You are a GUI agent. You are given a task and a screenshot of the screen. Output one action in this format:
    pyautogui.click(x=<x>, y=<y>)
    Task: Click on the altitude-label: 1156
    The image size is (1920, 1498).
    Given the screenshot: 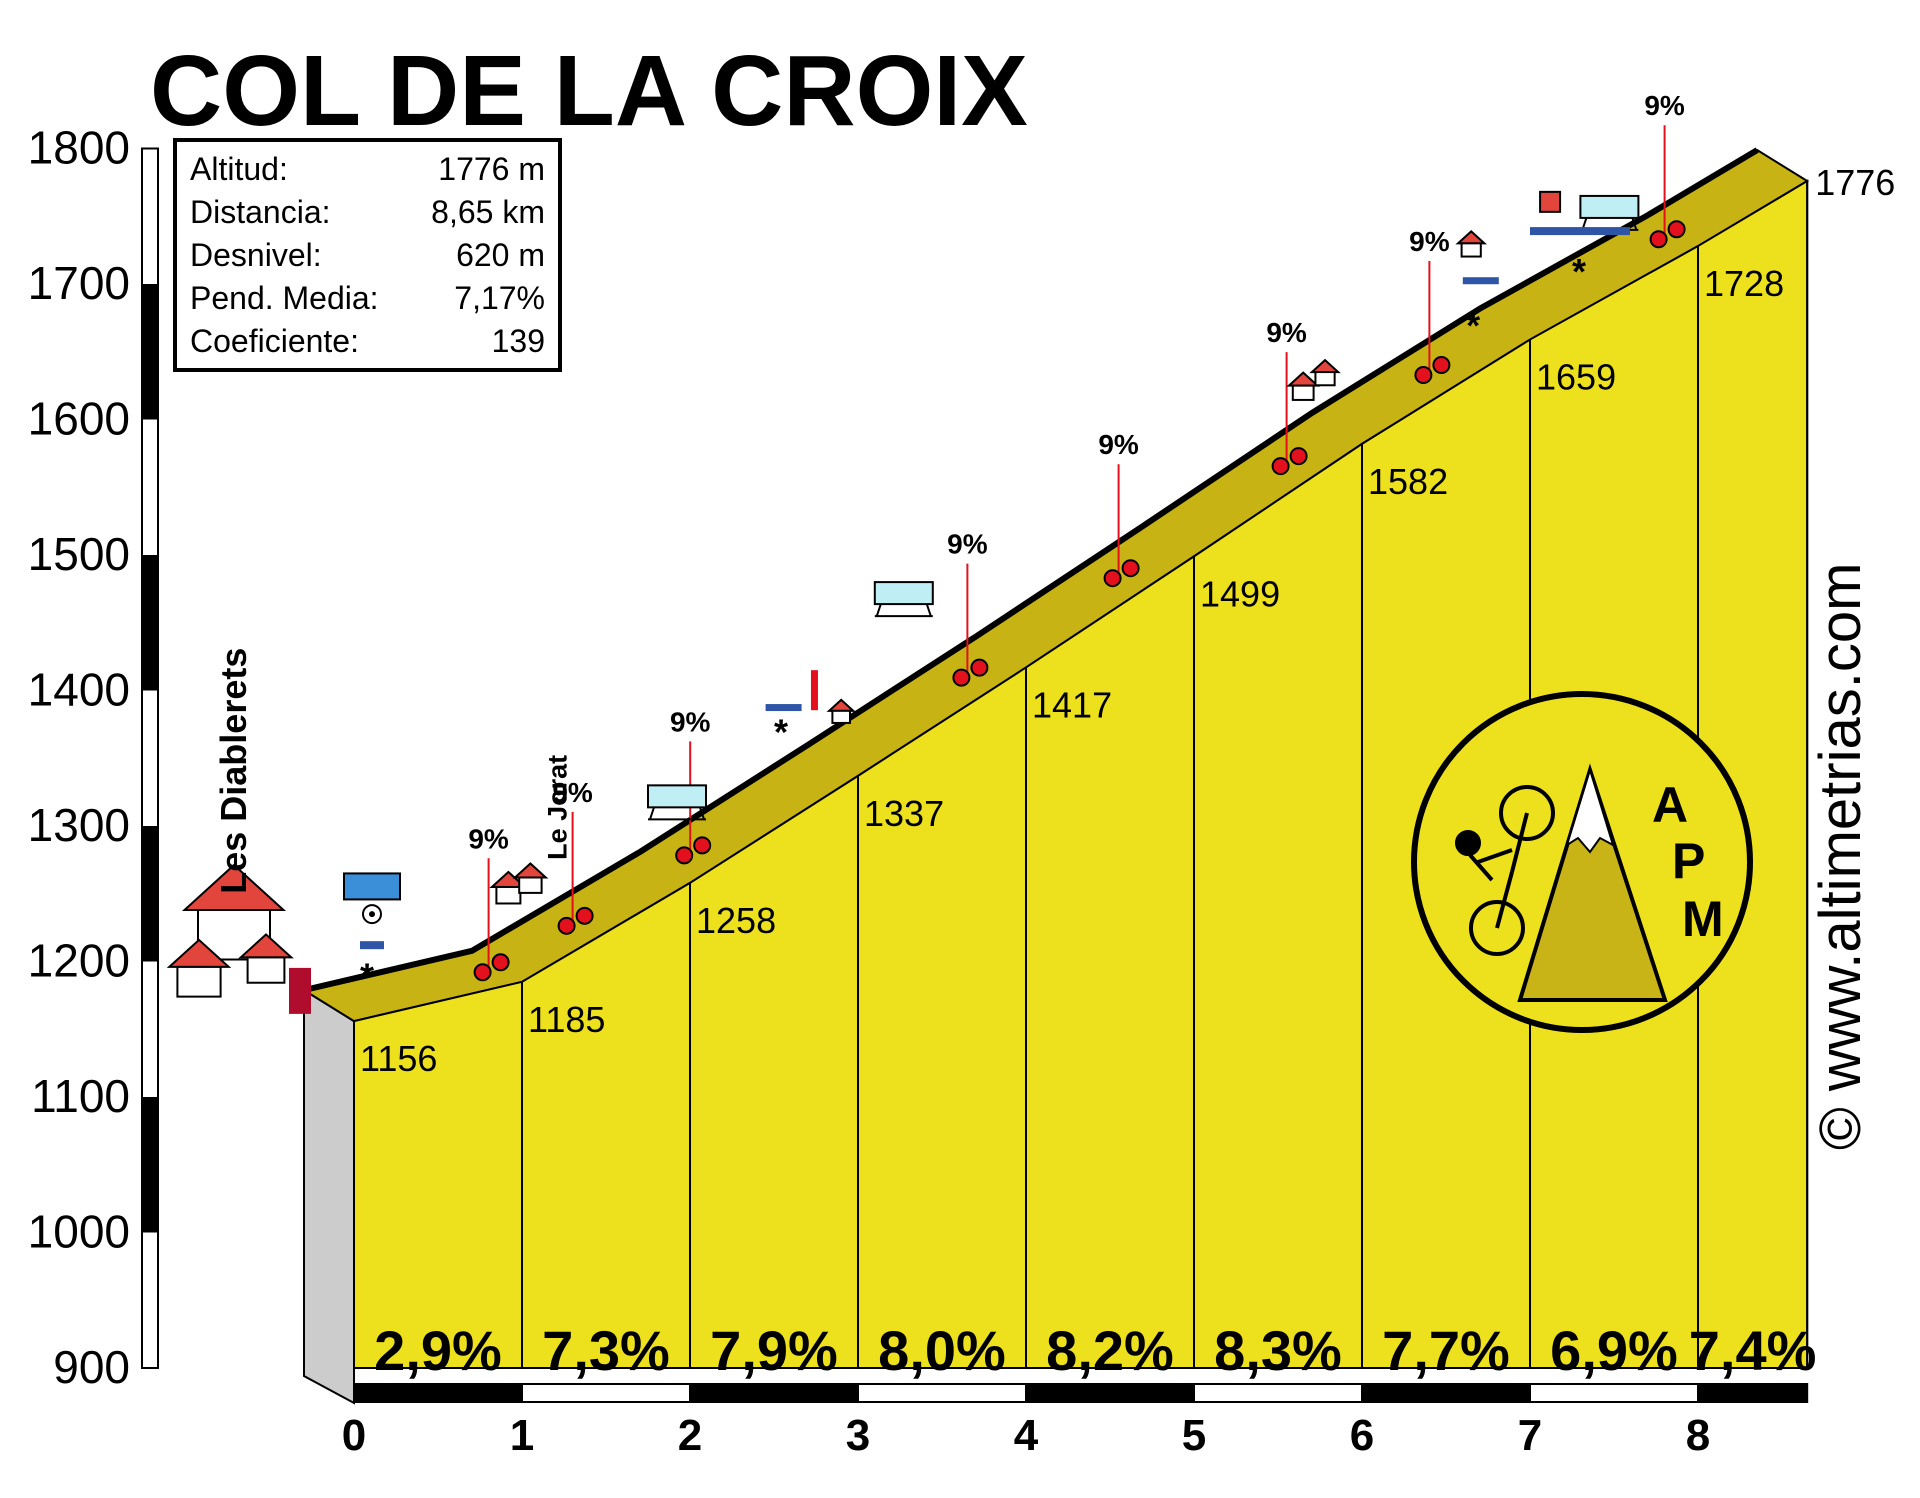 What is the action you would take?
    pyautogui.click(x=398, y=1058)
    